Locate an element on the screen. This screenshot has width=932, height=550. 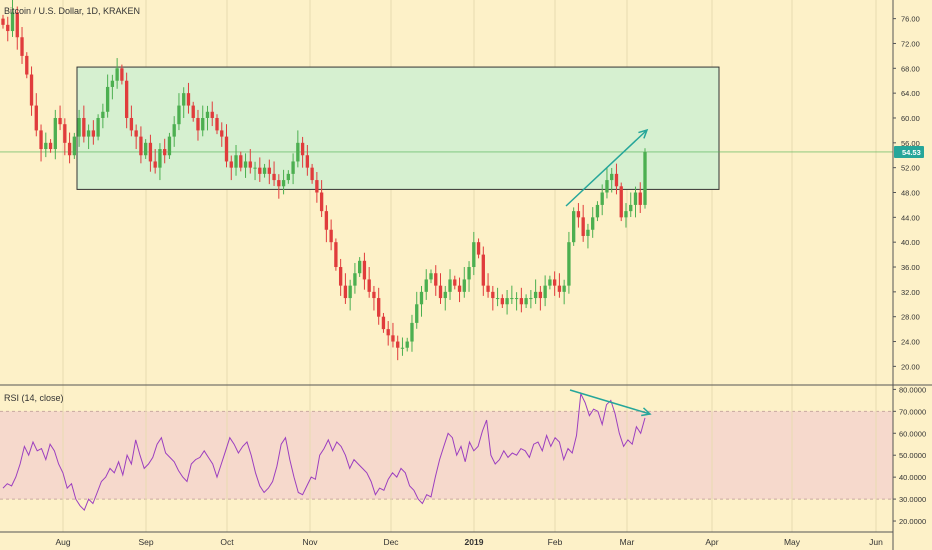
rsi-tick-label: 30.0000 is located at coordinates (912, 499).